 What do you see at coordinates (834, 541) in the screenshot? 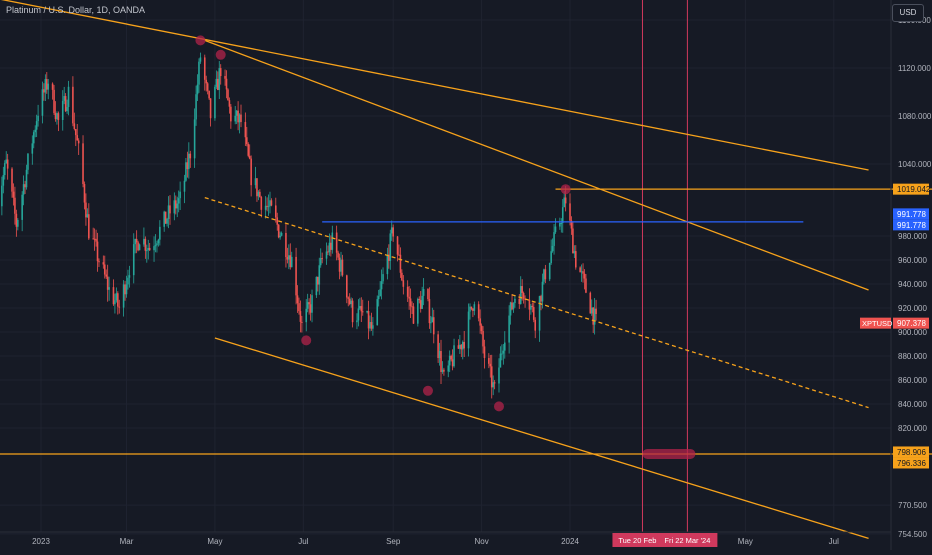
I see `time-tick-label: Jul` at bounding box center [834, 541].